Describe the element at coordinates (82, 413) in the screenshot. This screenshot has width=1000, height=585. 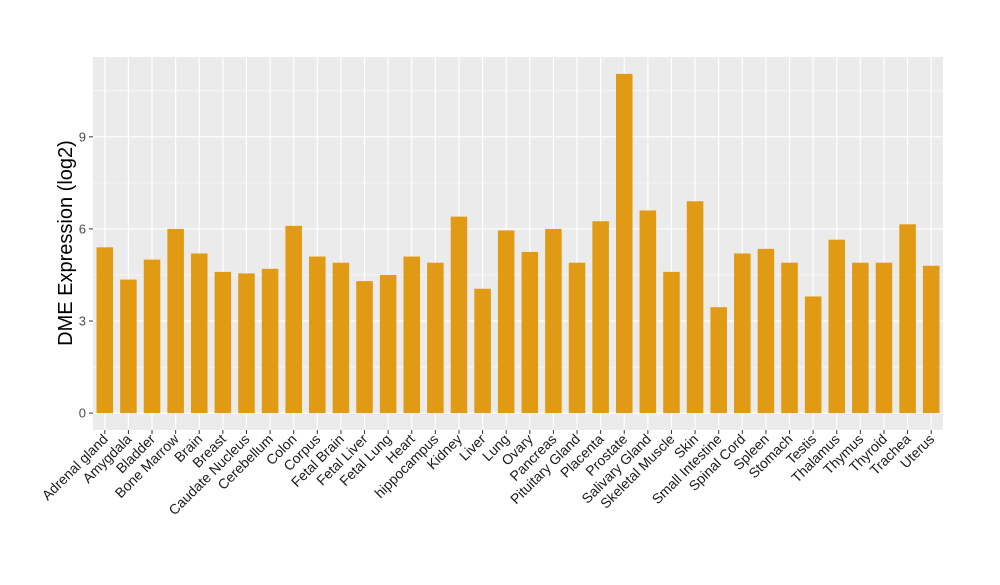
I see `y-tick-label: 0` at that location.